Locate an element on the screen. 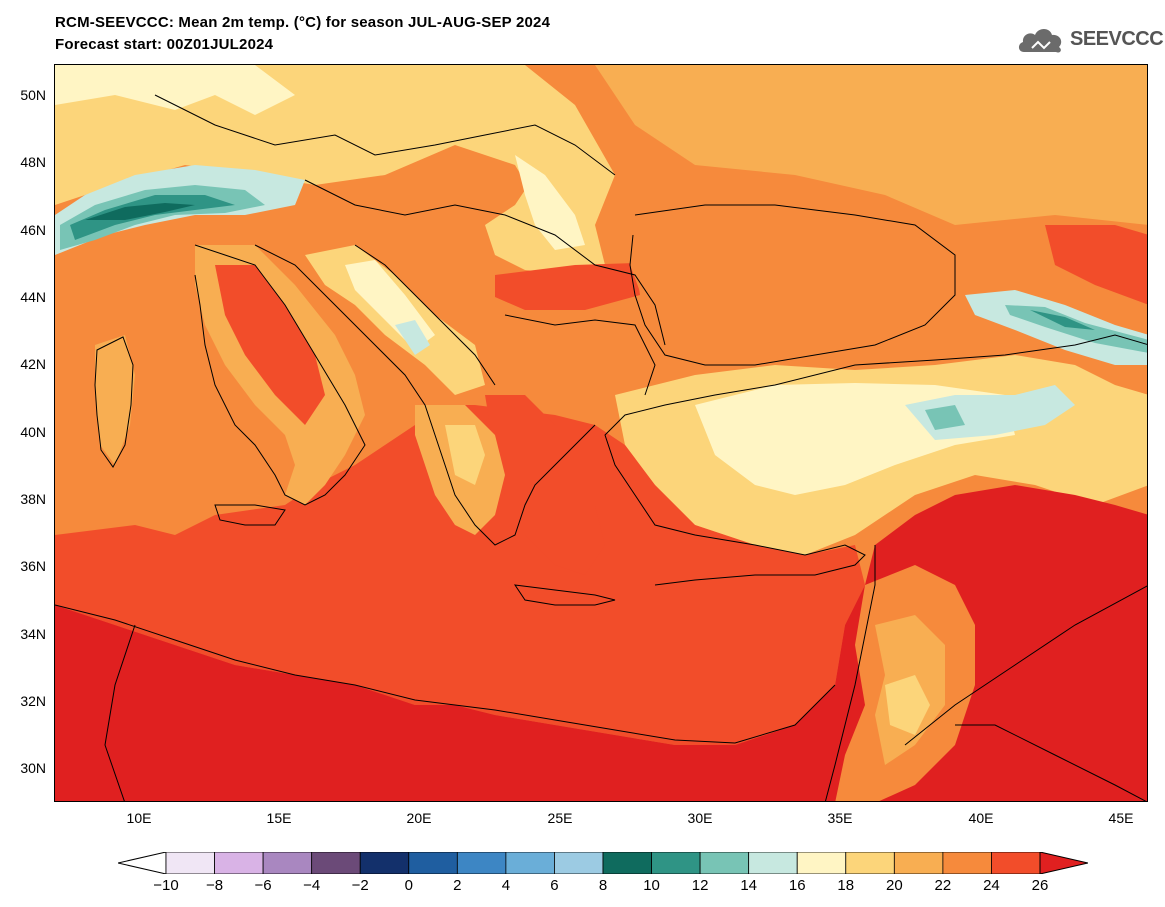 The height and width of the screenshot is (907, 1165). seevccc-logo: SEEVCCC is located at coordinates (1090, 40).